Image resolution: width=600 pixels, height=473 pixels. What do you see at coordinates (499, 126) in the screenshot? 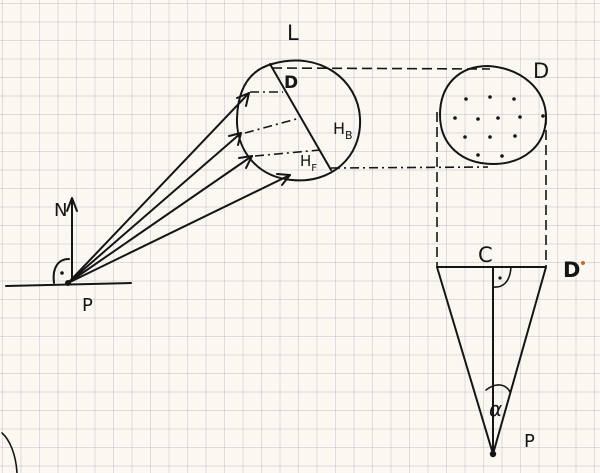
I see `disk-sample-dots` at bounding box center [499, 126].